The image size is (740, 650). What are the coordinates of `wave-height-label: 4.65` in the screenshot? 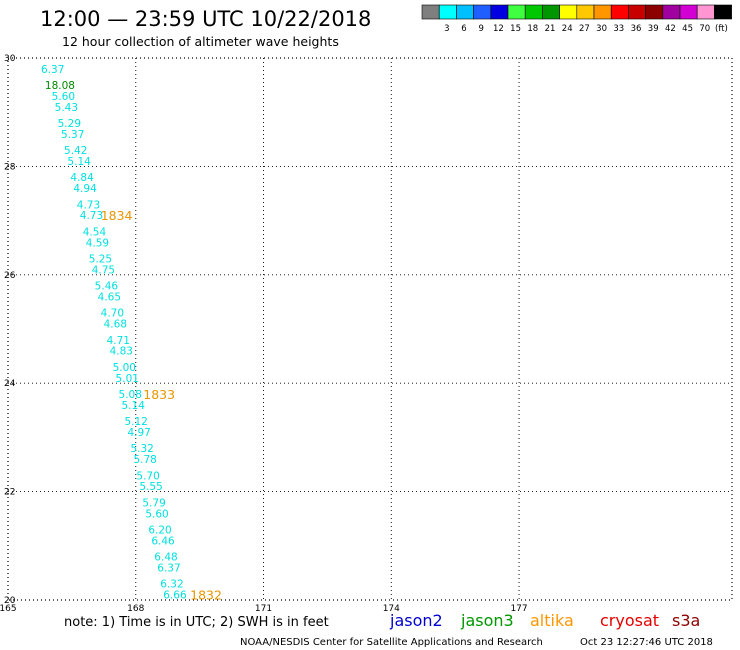 It's located at (109, 297).